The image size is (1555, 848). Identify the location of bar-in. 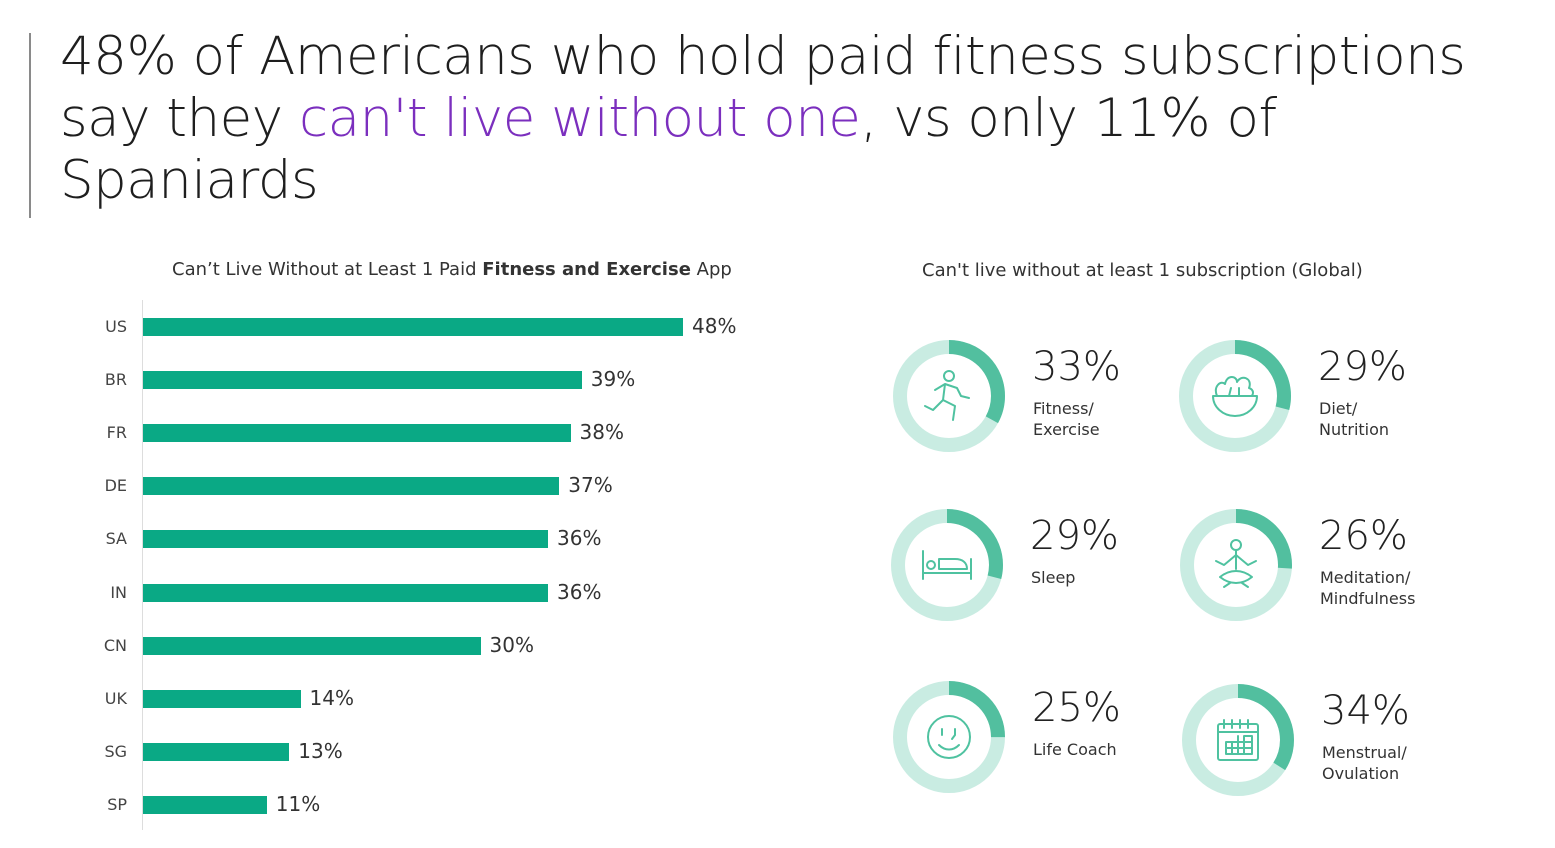
(345, 592).